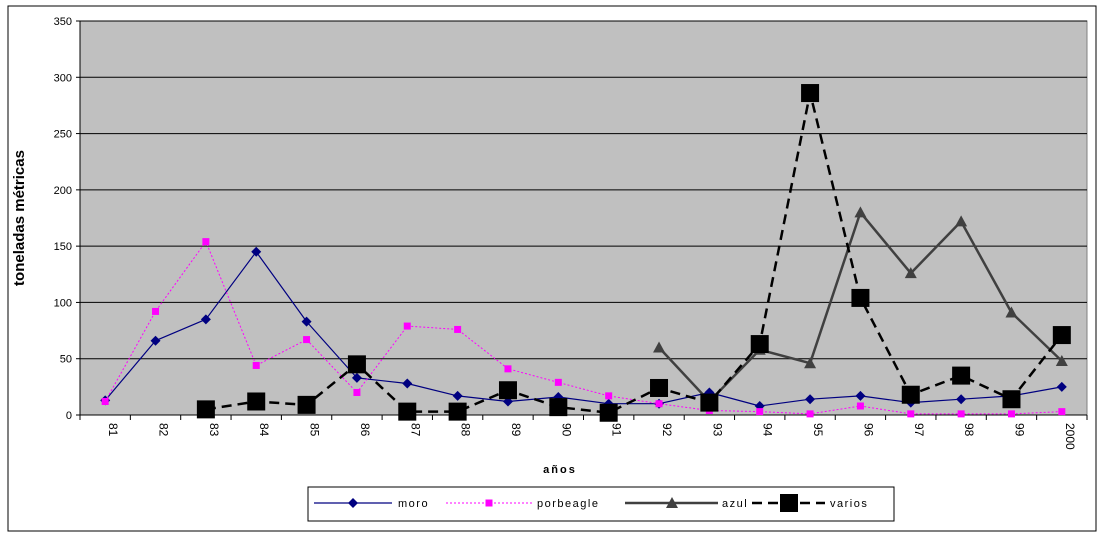  I want to click on x-tick-label: 2000, so click(1070, 436).